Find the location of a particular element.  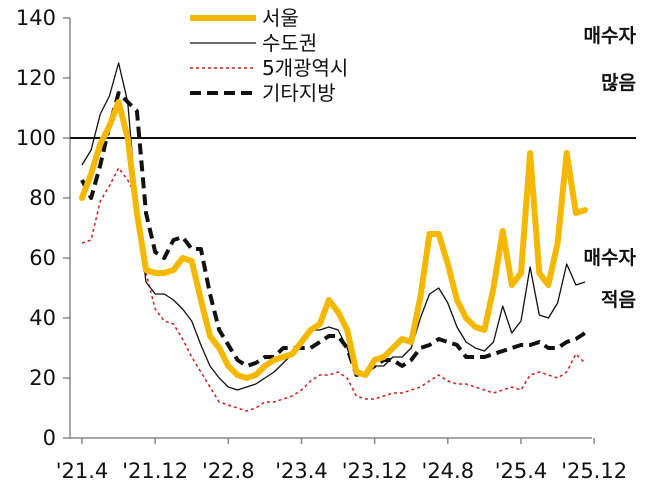

legend-label-1: 수도권 is located at coordinates (289, 43).